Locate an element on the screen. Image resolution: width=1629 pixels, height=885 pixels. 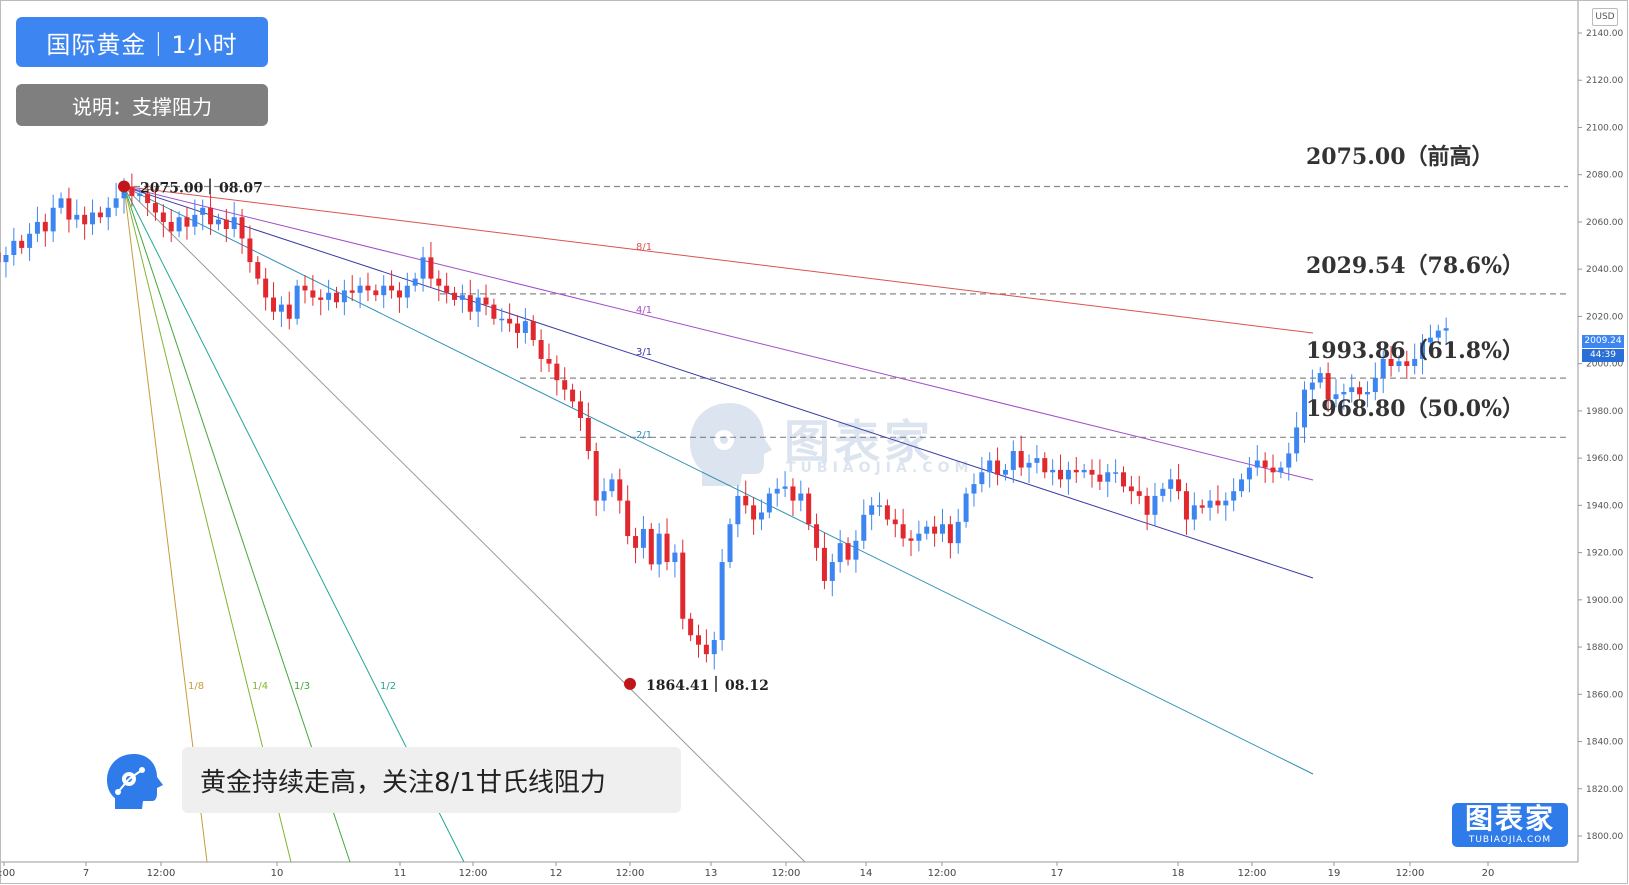
pivot-low-marker is located at coordinates (630, 683).